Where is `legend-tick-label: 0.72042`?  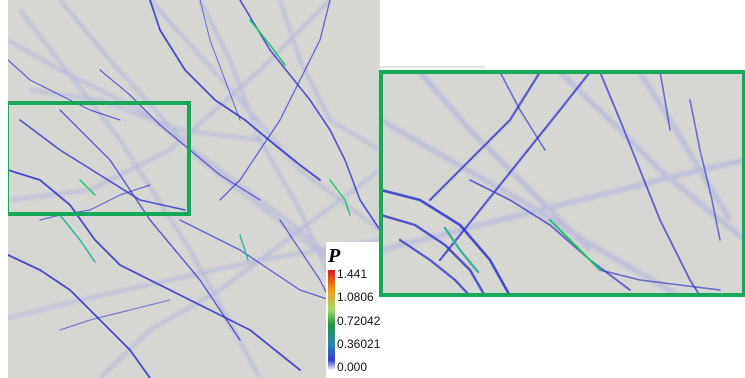 legend-tick-label: 0.72042 is located at coordinates (359, 321).